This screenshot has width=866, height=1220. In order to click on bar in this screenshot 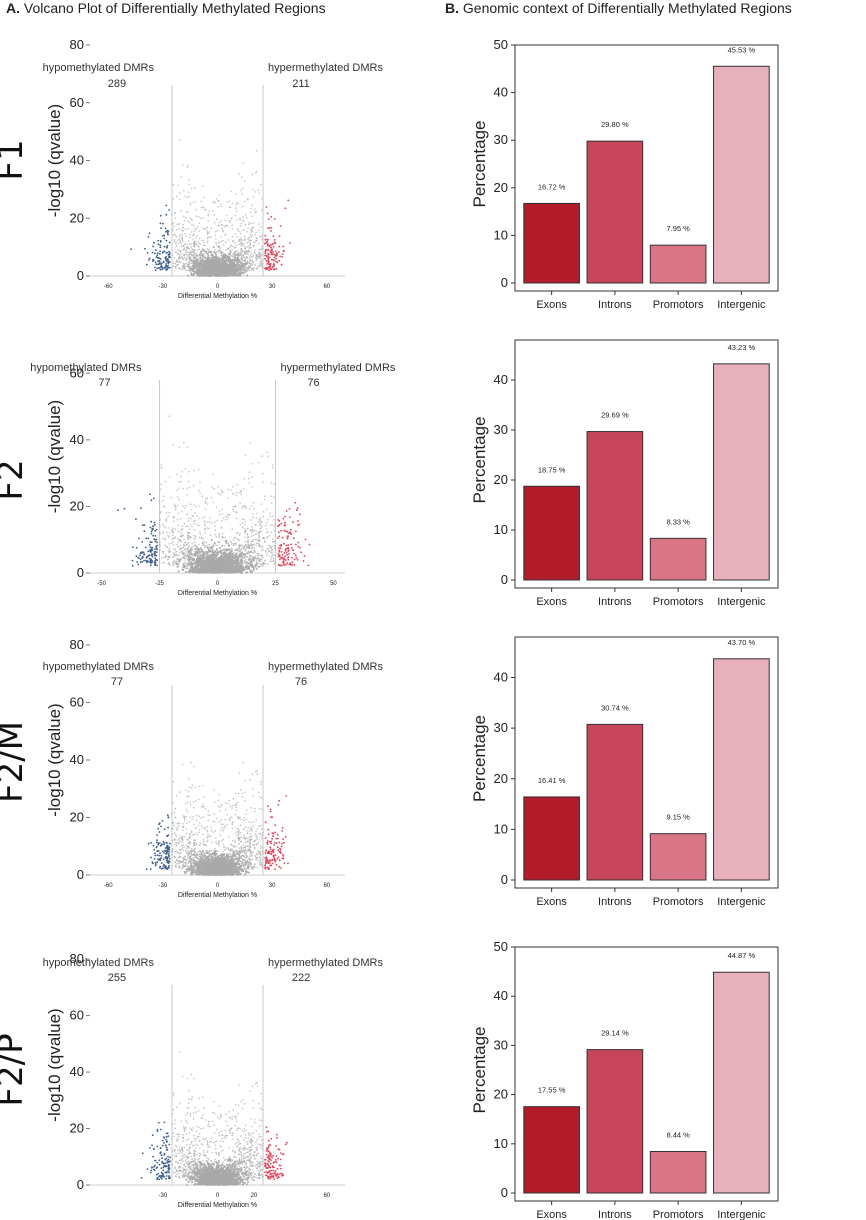, I will do `click(741, 174)`.